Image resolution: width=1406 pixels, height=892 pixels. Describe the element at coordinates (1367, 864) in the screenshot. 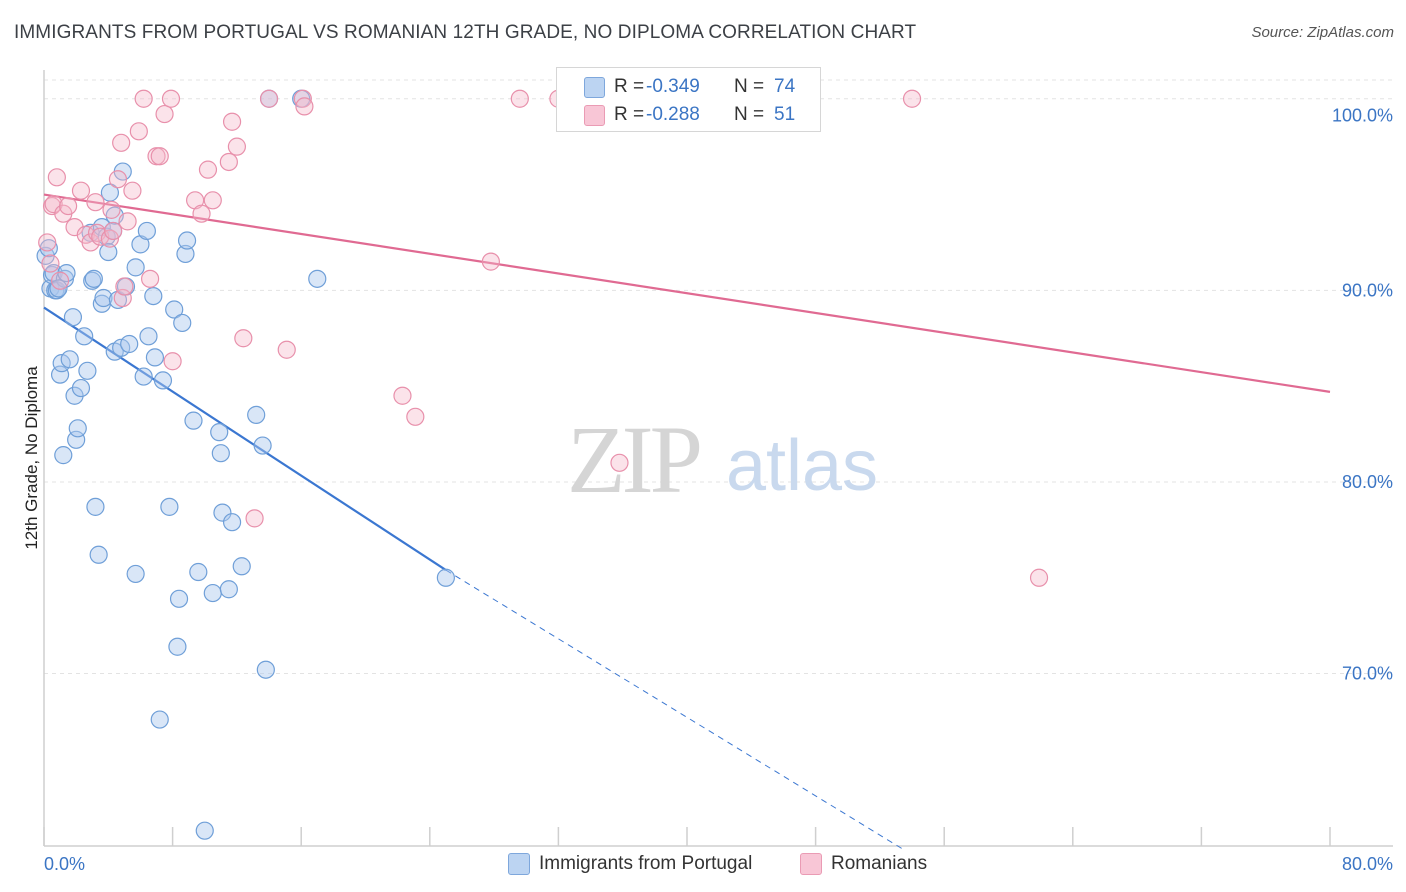

I see `x-tick-label: 80.0%` at that location.